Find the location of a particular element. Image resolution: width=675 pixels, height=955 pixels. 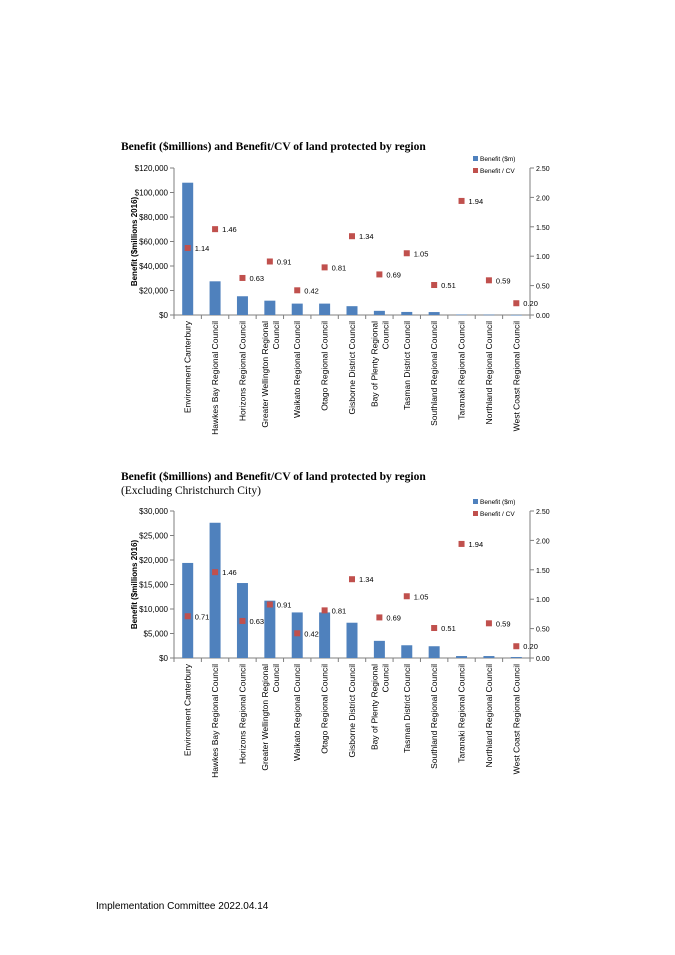

data-label: 0.51 is located at coordinates (448, 285).